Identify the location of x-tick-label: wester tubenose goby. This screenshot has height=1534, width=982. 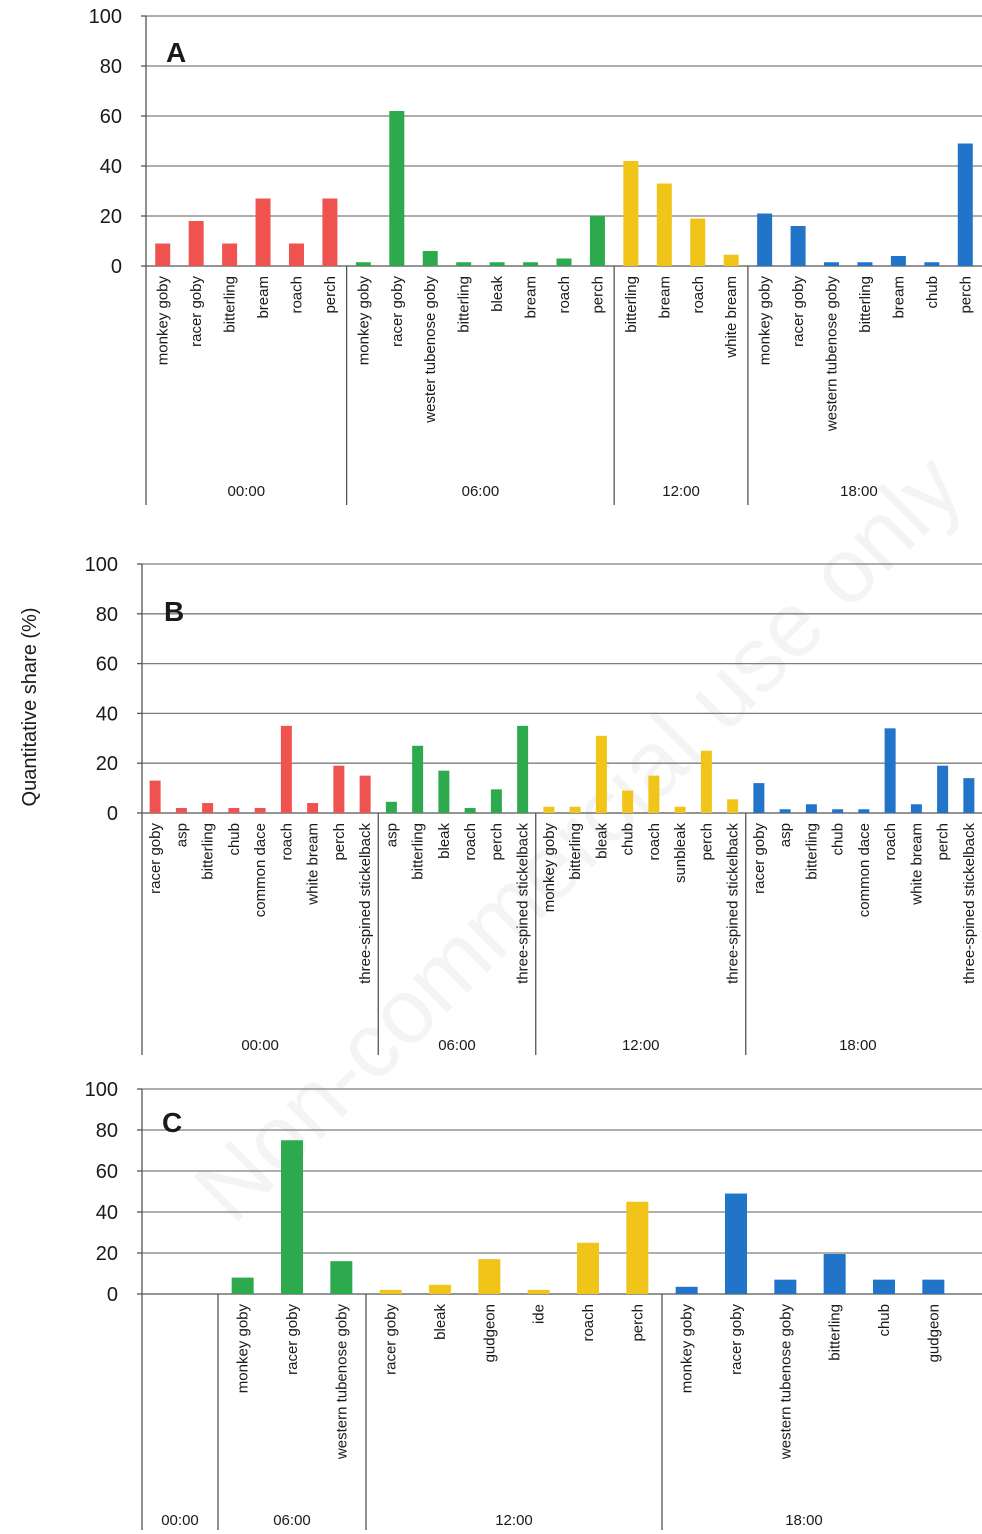
(430, 350).